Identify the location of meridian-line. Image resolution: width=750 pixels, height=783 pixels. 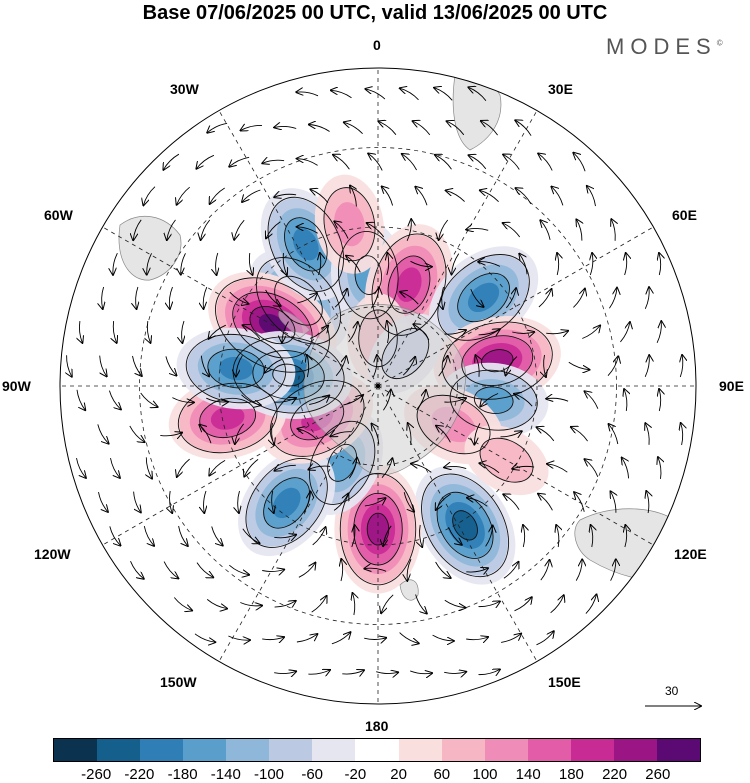
(298, 523).